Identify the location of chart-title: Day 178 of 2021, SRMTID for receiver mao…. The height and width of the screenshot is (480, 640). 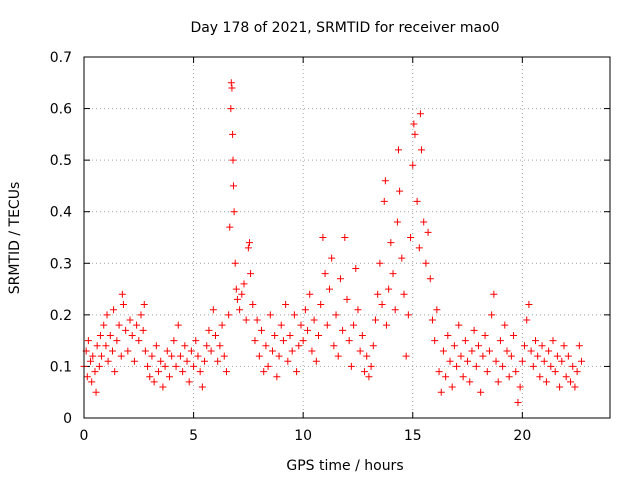
(344, 28).